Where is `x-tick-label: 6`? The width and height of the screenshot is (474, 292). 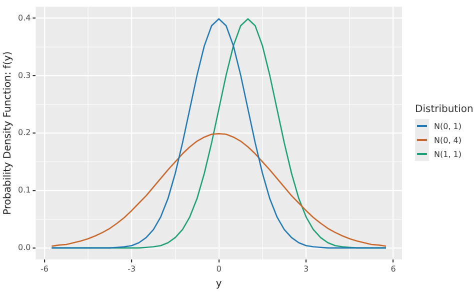
x-tick-label: 6 is located at coordinates (393, 269).